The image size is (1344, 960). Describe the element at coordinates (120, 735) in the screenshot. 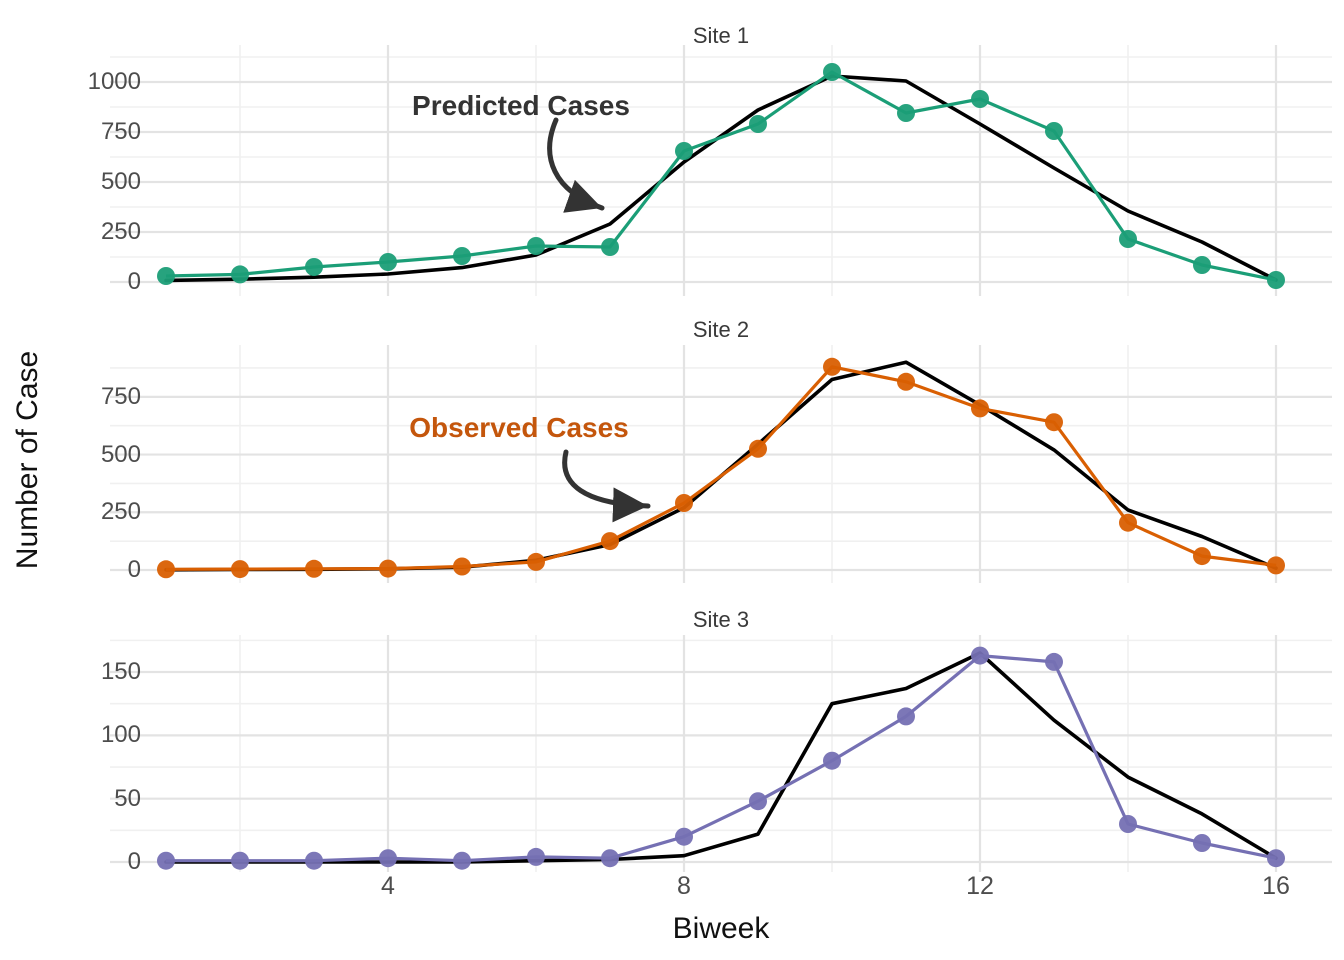

I see `y-tick-label: 100` at that location.